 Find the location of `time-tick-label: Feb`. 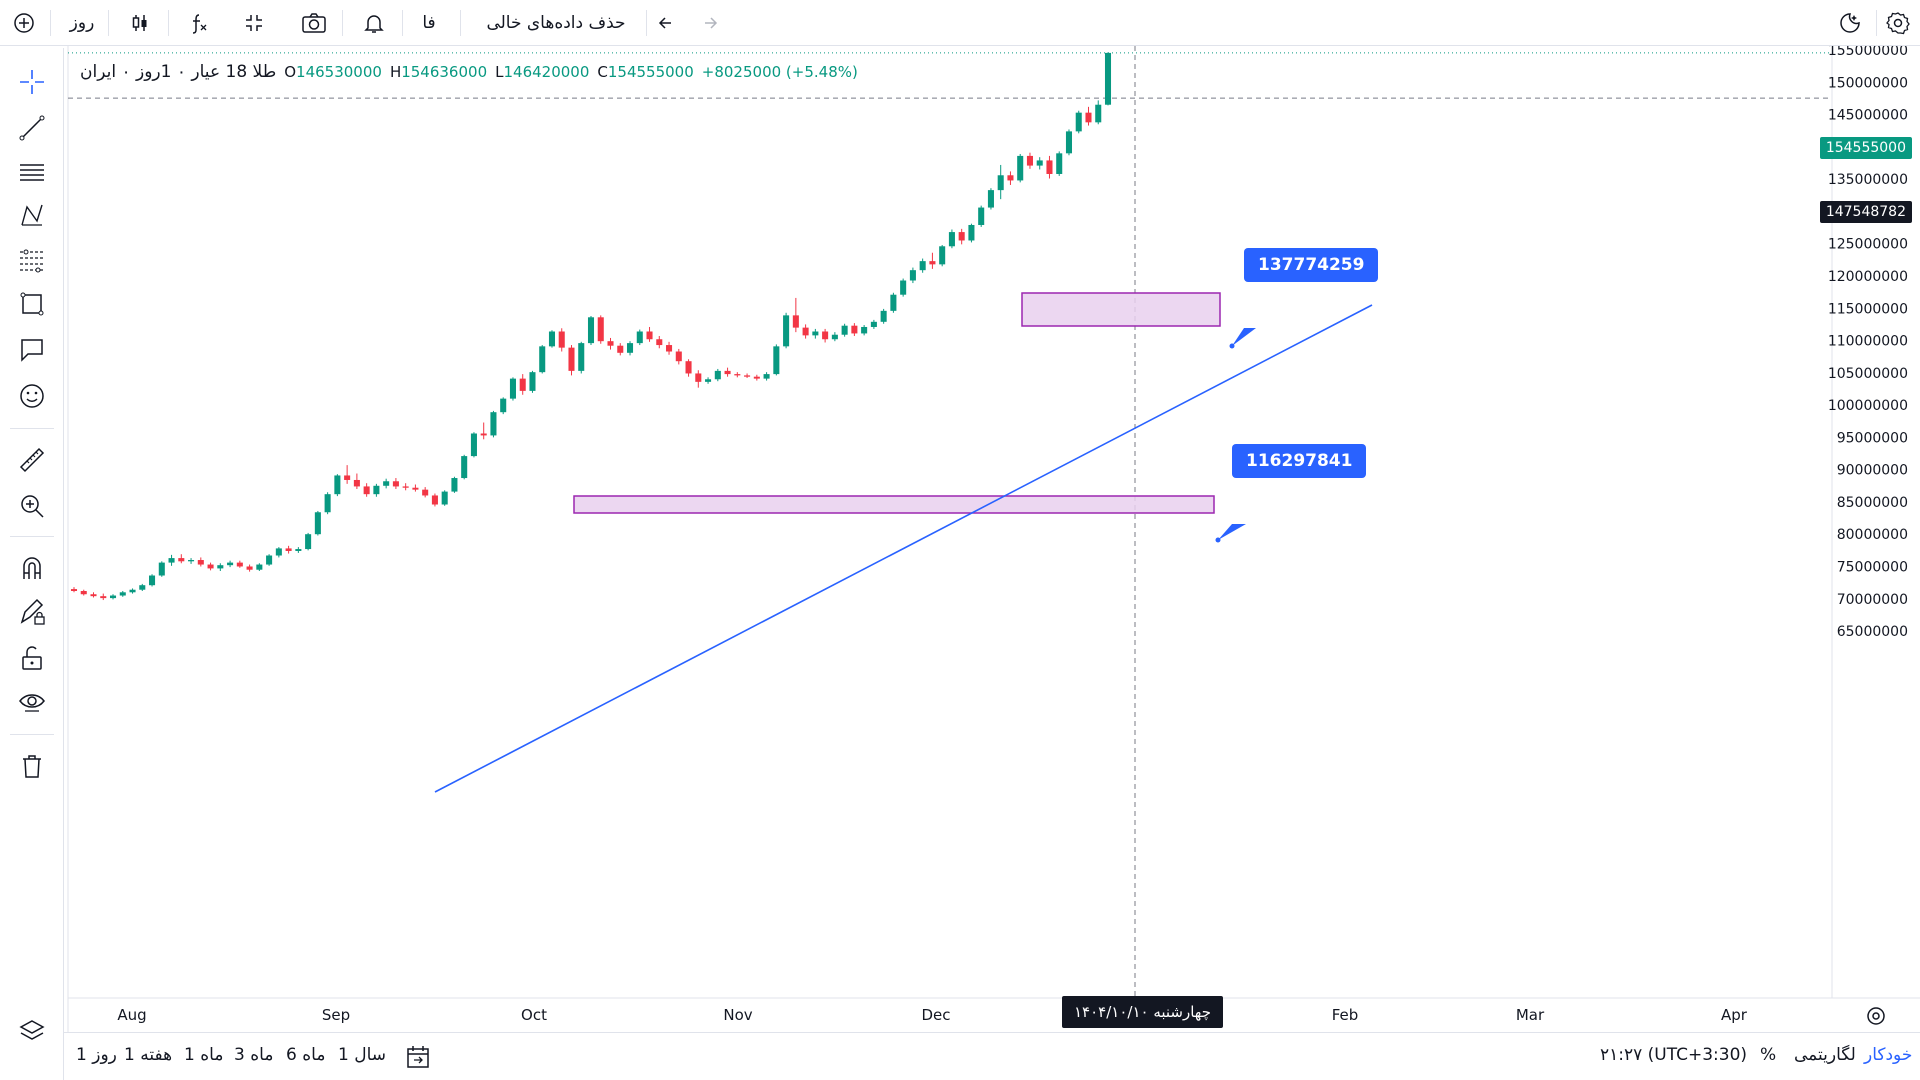

time-tick-label: Feb is located at coordinates (1345, 1015).